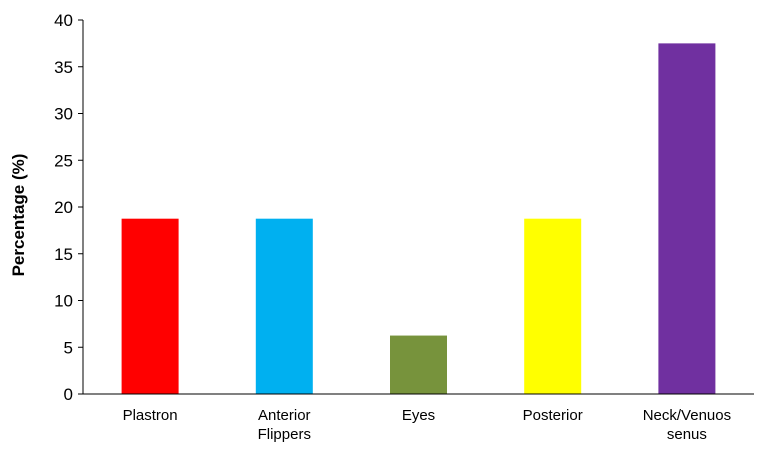 This screenshot has width=766, height=449. I want to click on x-category-label-line: Eyes, so click(418, 415).